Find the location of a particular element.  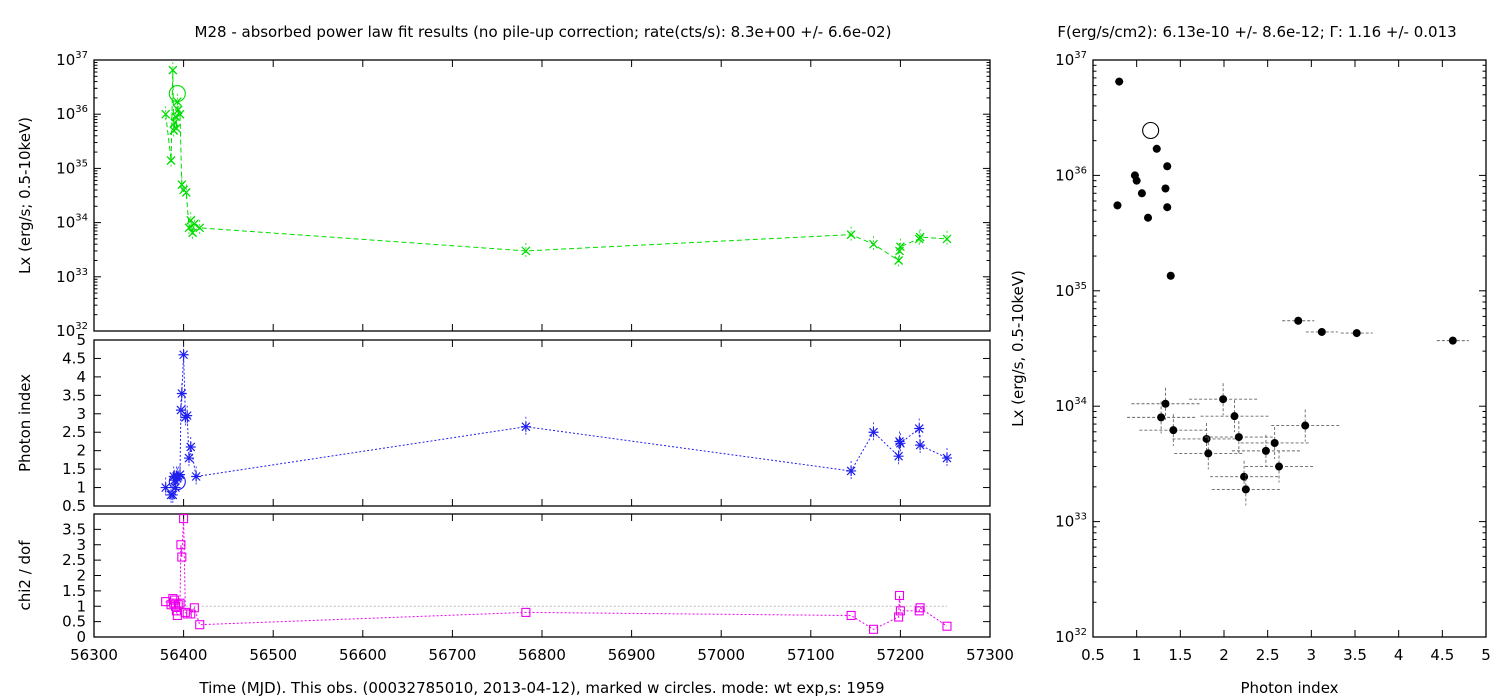

time-xtick-label: 56600 is located at coordinates (363, 655).